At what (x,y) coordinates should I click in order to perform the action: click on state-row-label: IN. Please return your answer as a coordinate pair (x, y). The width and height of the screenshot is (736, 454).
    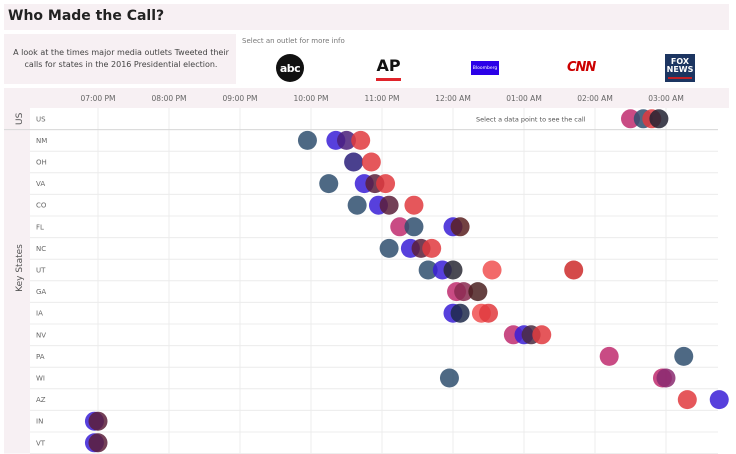
    Looking at the image, I should click on (39, 422).